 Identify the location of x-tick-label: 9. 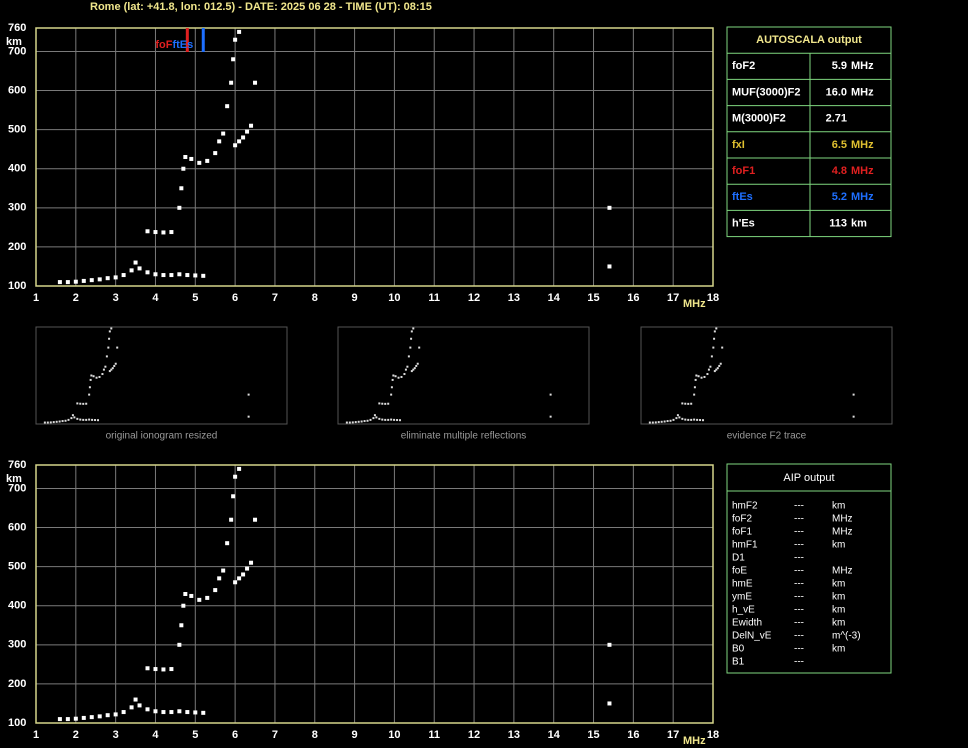
(355, 735).